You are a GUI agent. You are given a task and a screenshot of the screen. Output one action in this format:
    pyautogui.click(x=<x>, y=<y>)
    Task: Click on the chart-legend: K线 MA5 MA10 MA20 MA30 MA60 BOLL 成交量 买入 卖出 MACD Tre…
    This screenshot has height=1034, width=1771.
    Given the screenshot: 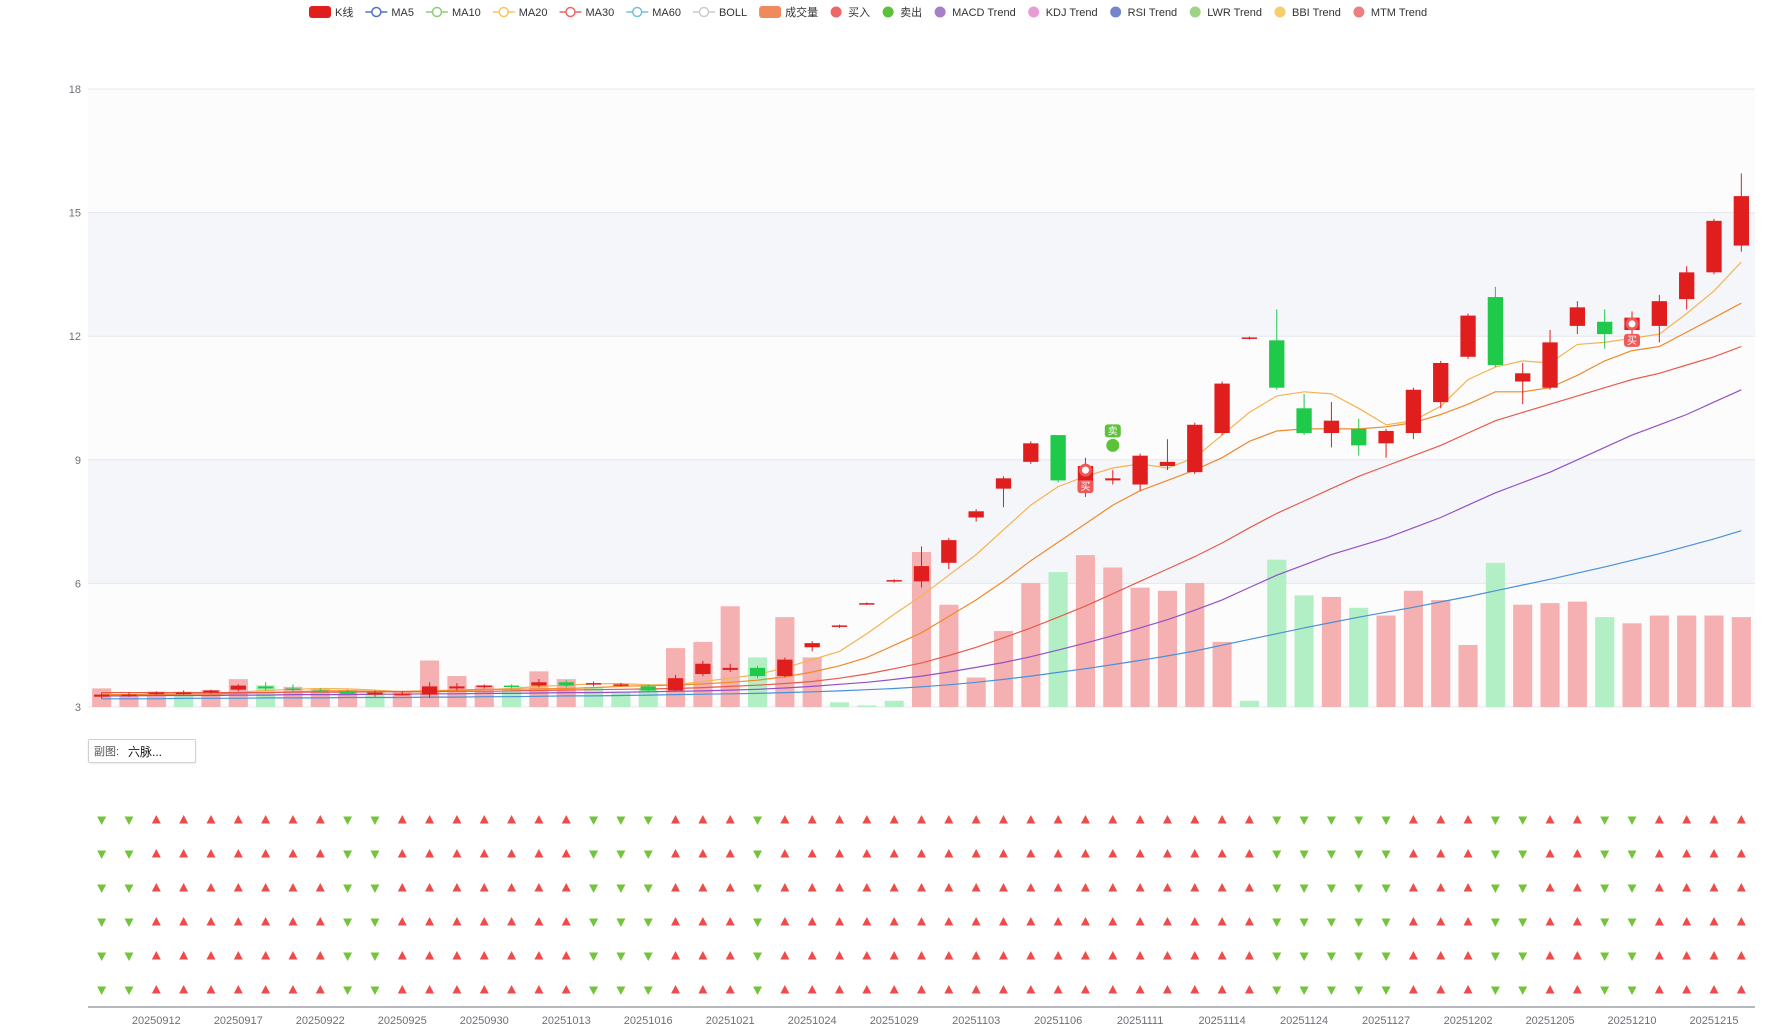 What is the action you would take?
    pyautogui.click(x=868, y=12)
    